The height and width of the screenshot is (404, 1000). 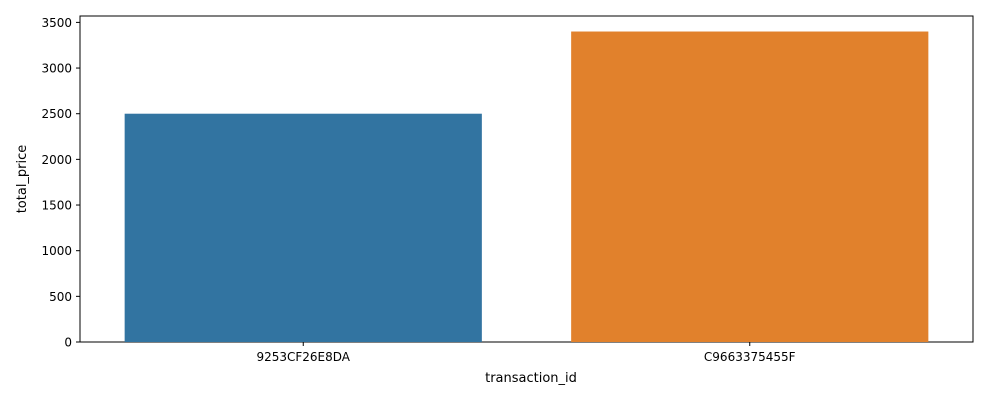 What do you see at coordinates (56, 160) in the screenshot?
I see `y-tick-label: 2000` at bounding box center [56, 160].